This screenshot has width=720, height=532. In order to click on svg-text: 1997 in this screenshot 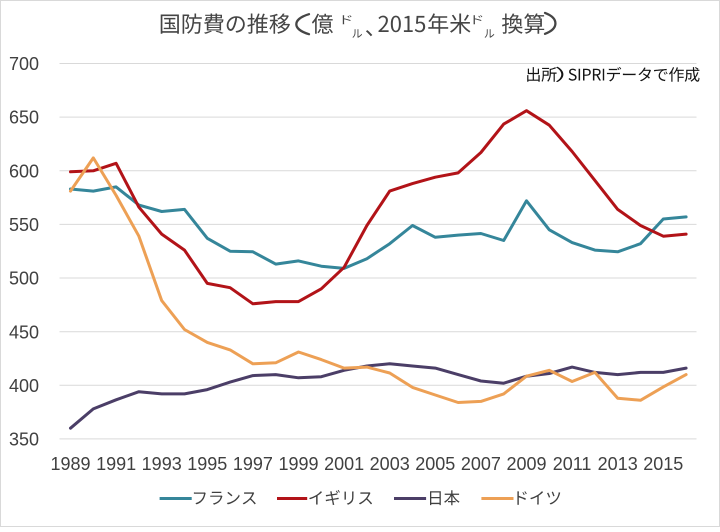, I will do `click(253, 464)`.